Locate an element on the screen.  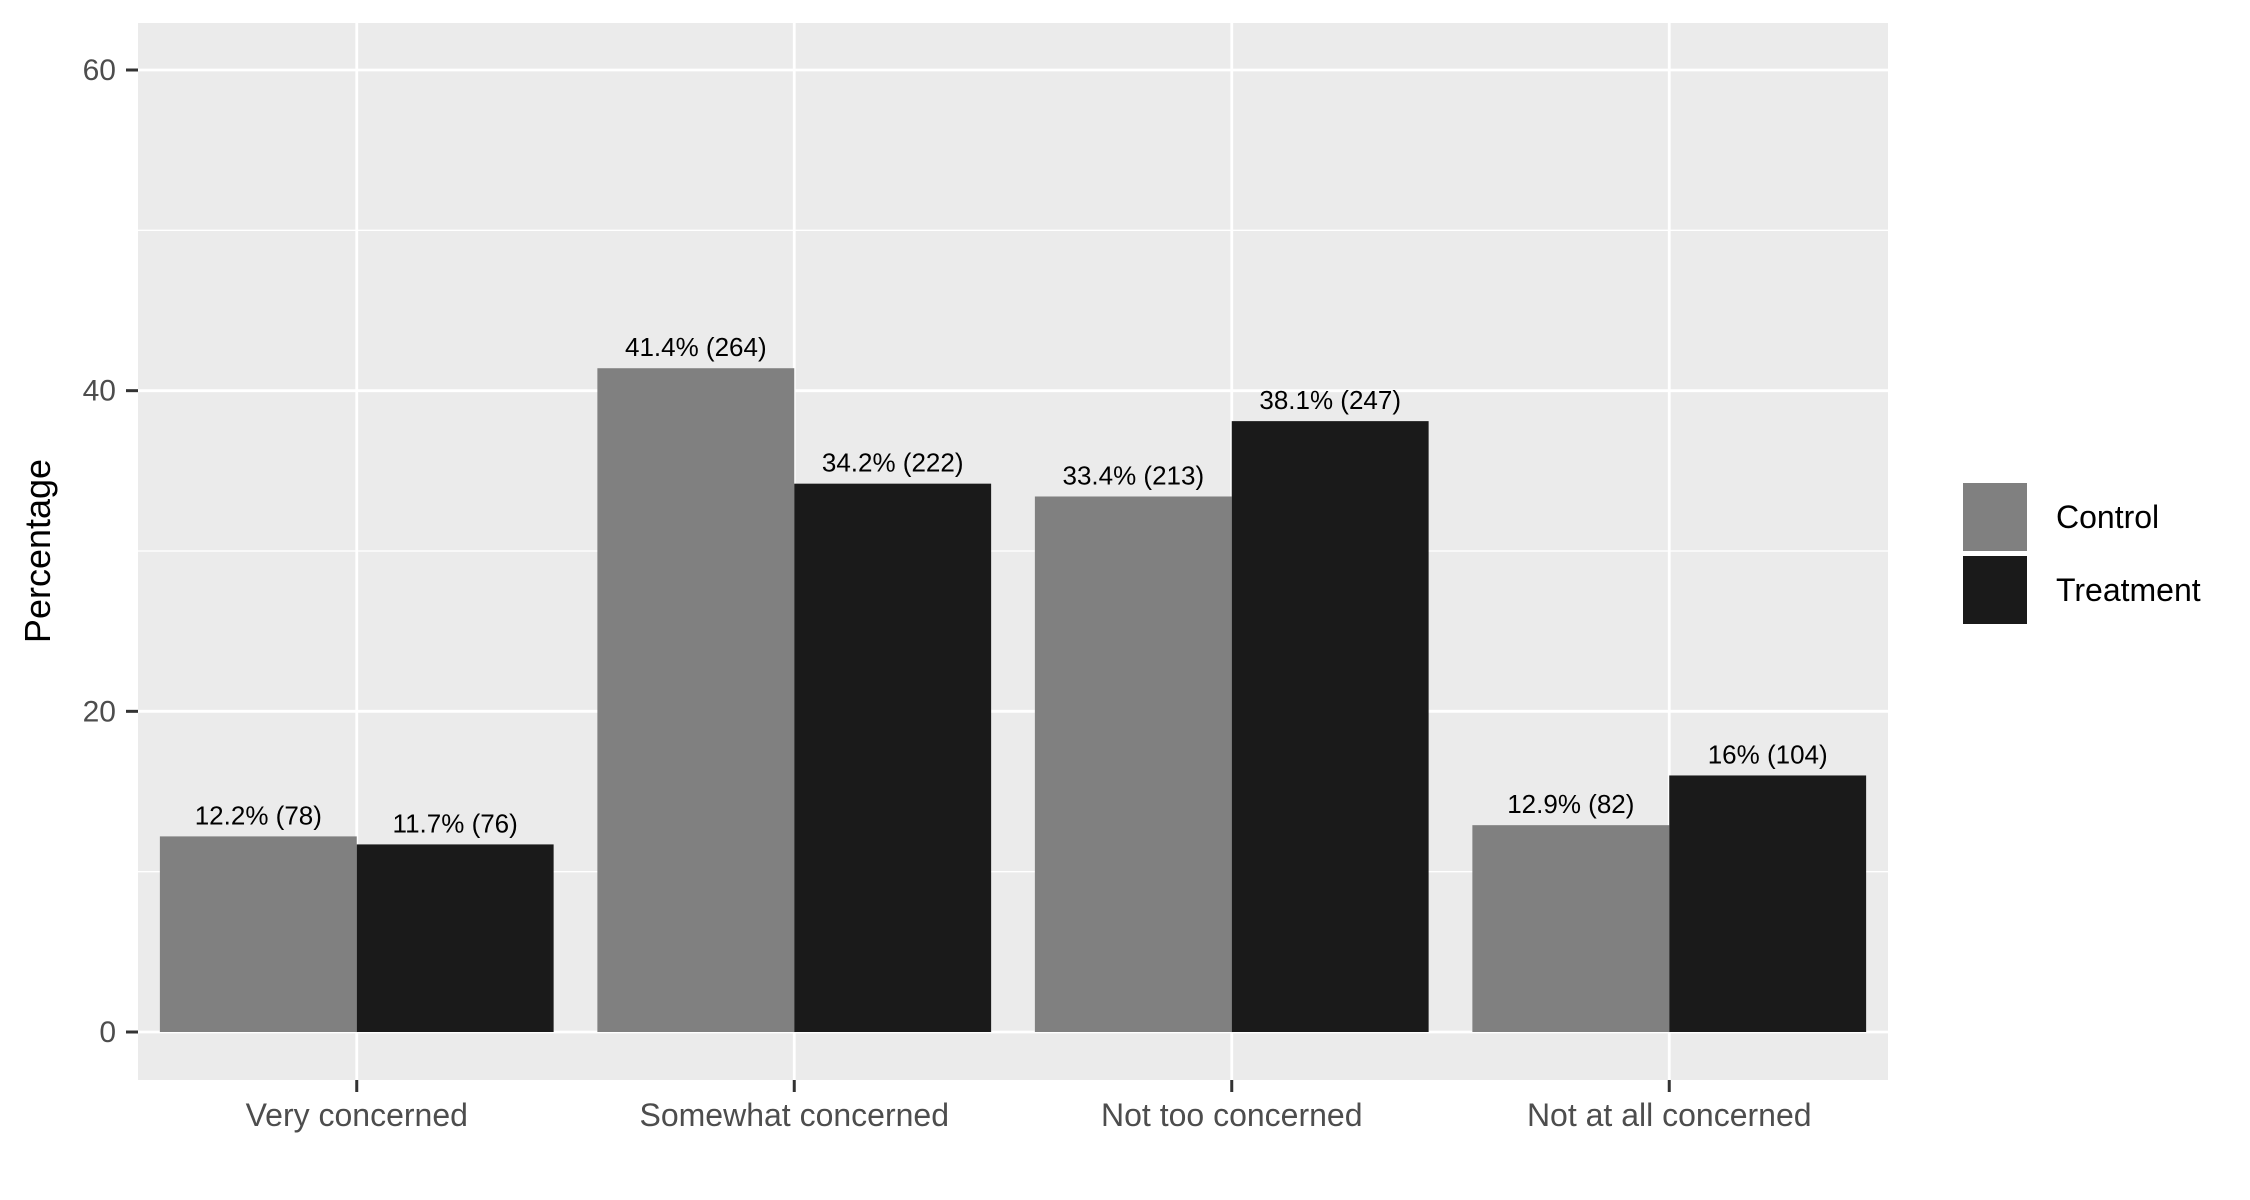
data-label: 16% (104) is located at coordinates (1768, 754).